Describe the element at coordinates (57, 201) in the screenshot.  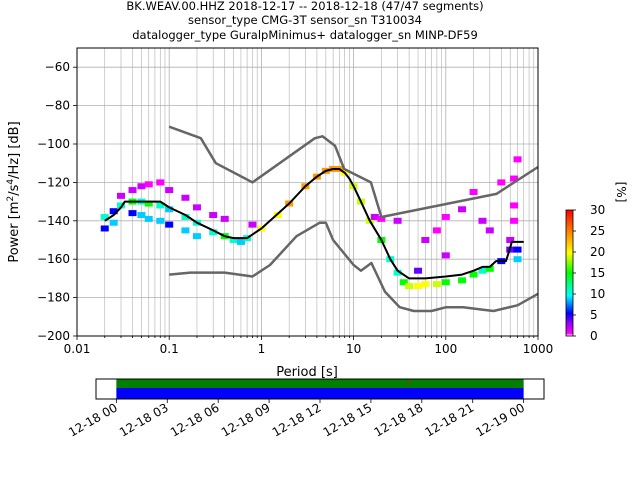
I see `y-axis-ticks: −200 −180 −160 −140 −120 −100 −80 −60` at that location.